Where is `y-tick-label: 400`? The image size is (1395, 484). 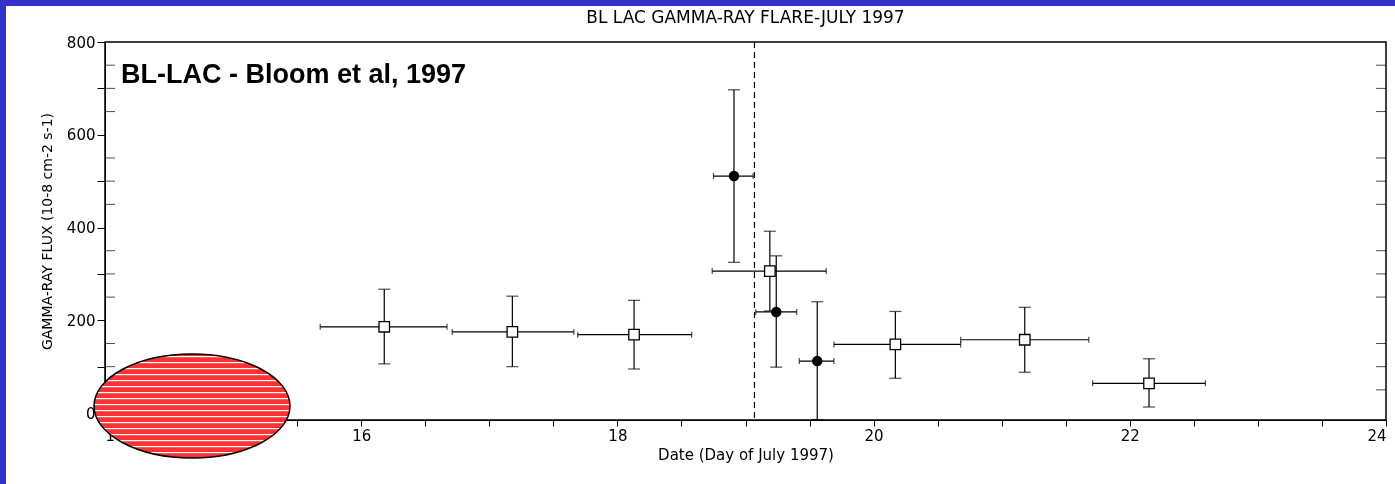
y-tick-label: 400 is located at coordinates (81, 228).